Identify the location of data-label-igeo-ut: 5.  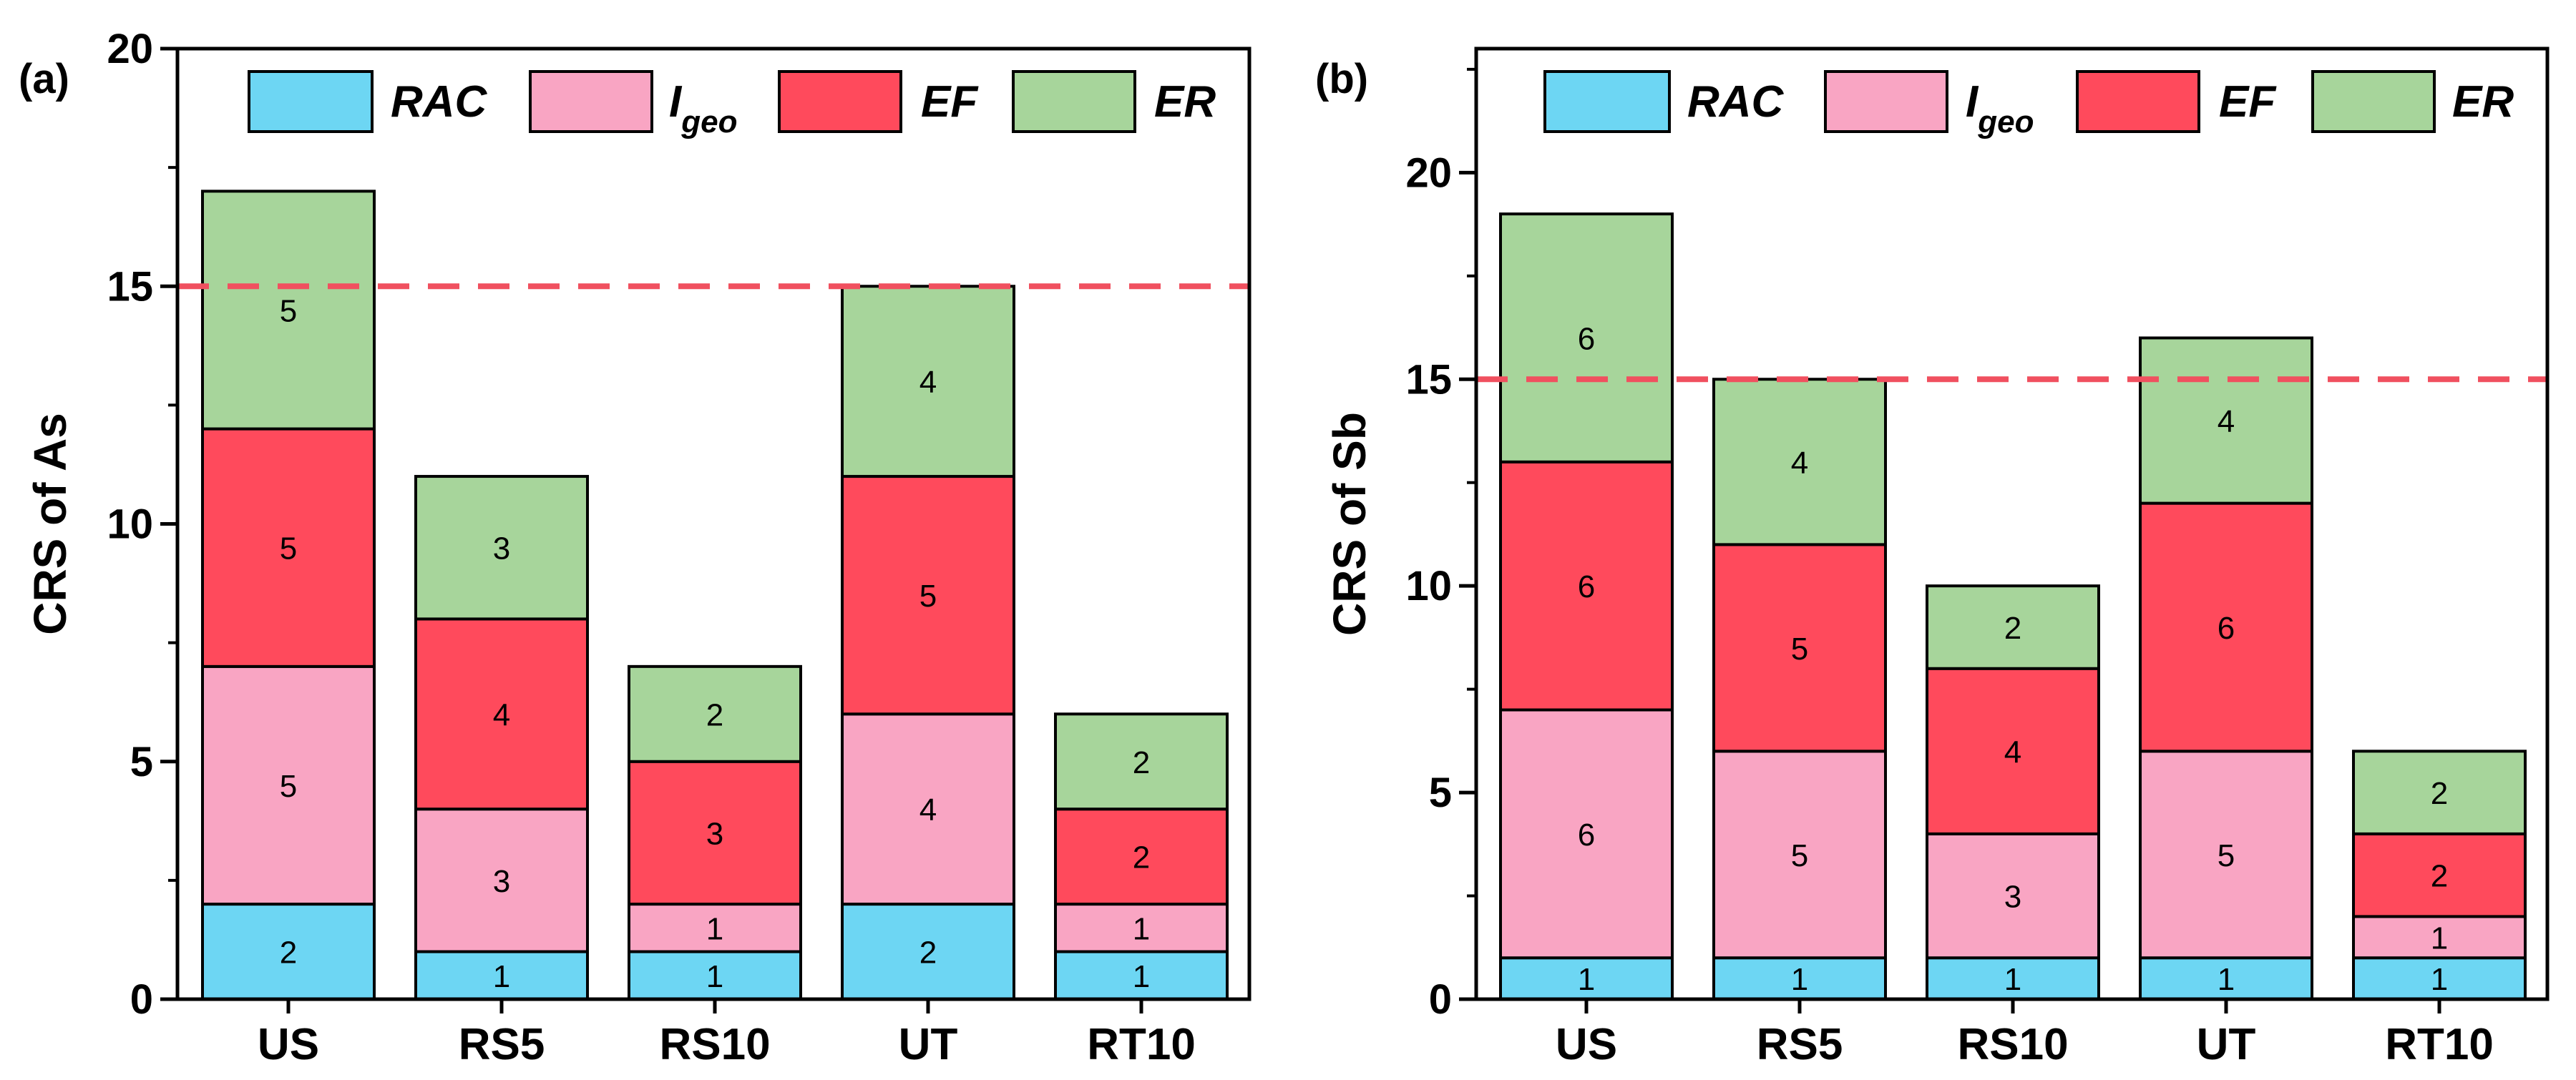
(2226, 855).